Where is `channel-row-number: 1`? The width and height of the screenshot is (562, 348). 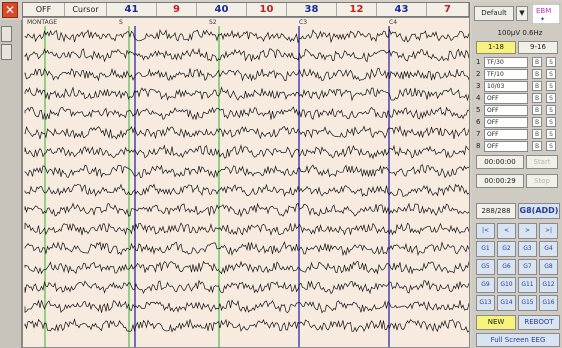 channel-row-number: 1 is located at coordinates (478, 62).